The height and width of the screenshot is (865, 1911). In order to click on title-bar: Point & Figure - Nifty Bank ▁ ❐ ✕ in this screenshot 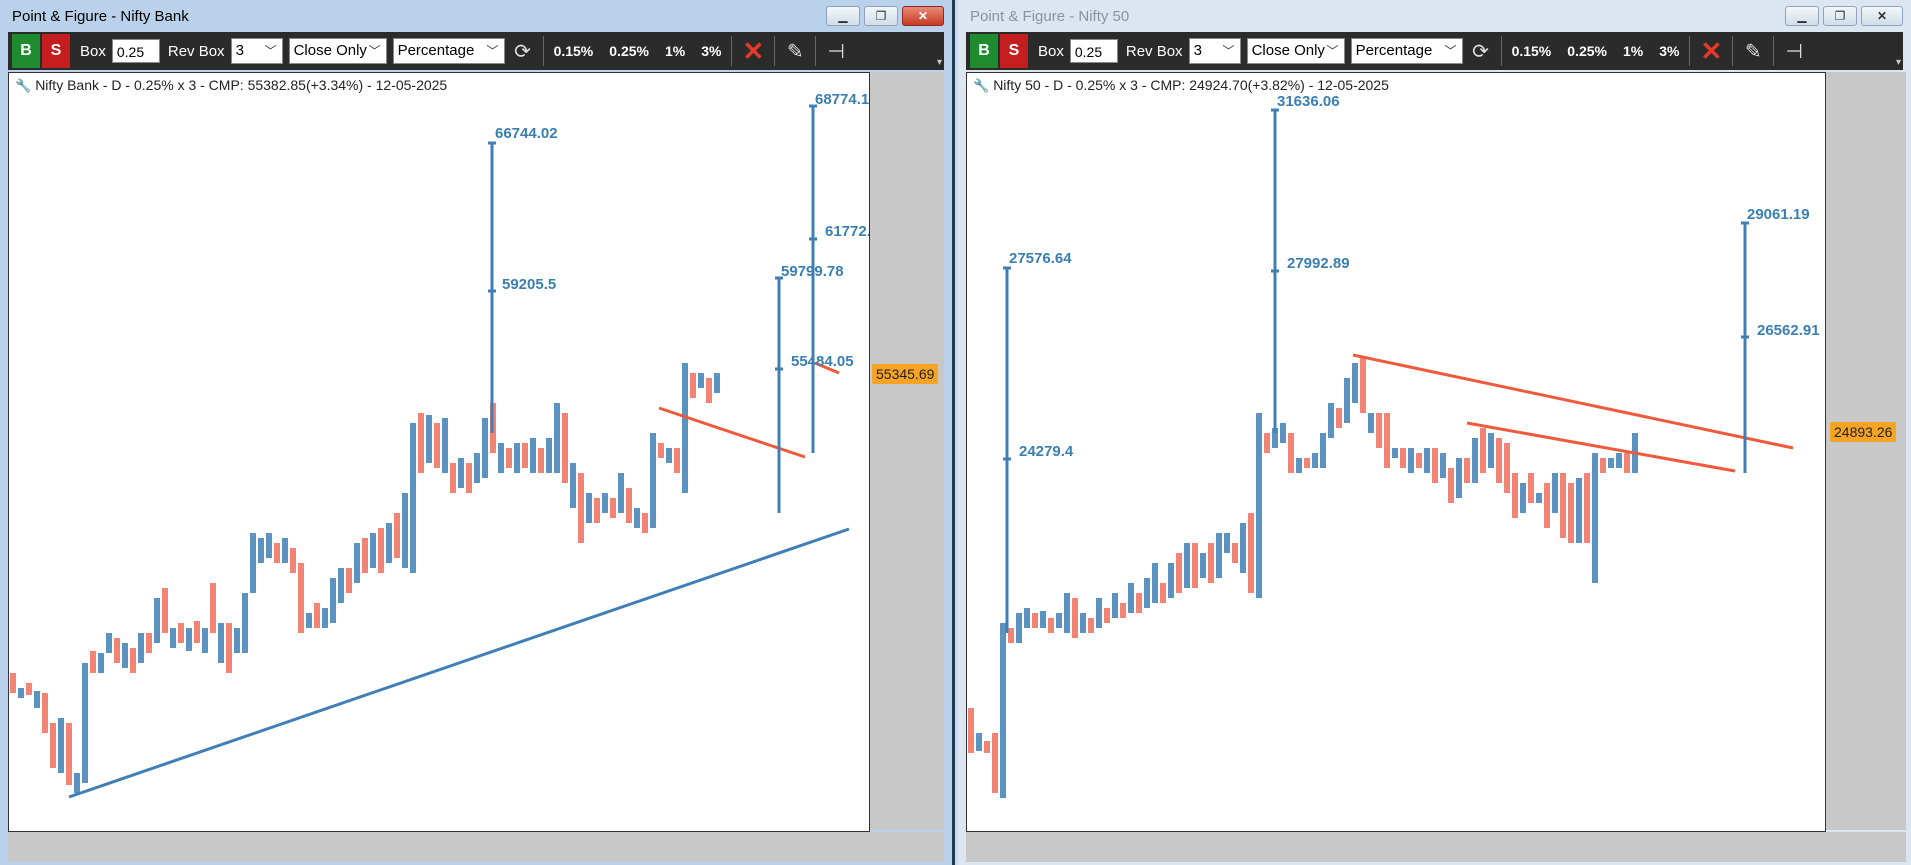, I will do `click(476, 16)`.